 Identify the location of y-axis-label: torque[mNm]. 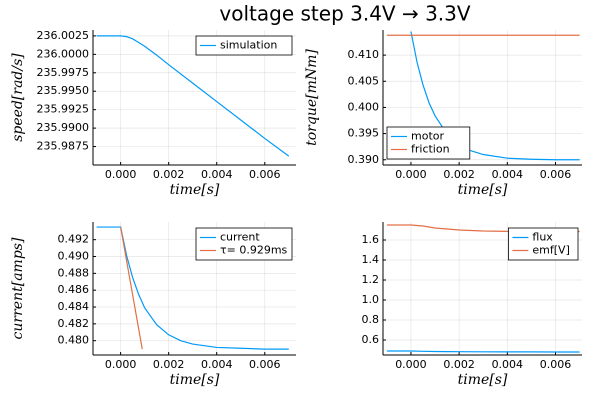
(312, 97).